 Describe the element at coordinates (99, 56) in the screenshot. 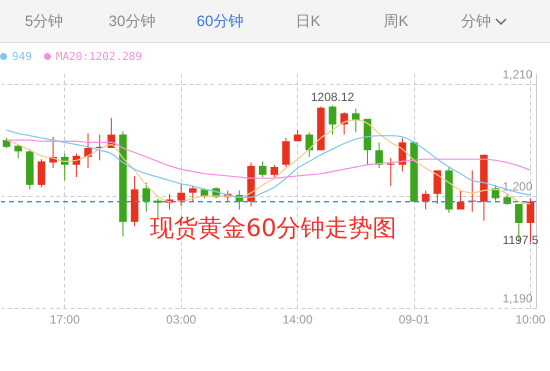

I see `legend-label: MA20:1202.289` at that location.